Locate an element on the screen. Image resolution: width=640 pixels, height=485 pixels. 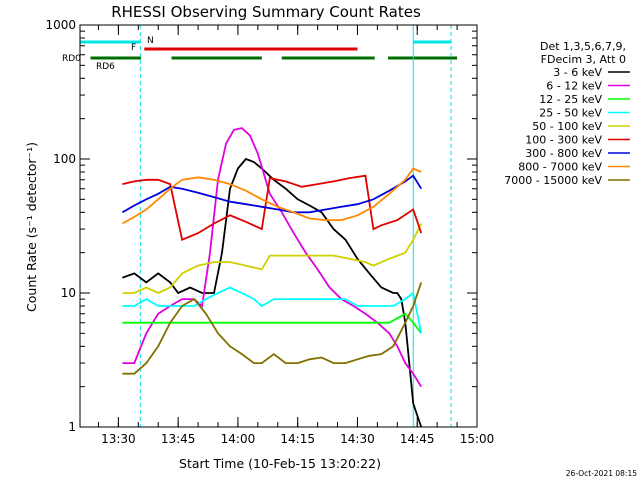
legend-entry-label: 100 - 300 keV is located at coordinates (563, 140).